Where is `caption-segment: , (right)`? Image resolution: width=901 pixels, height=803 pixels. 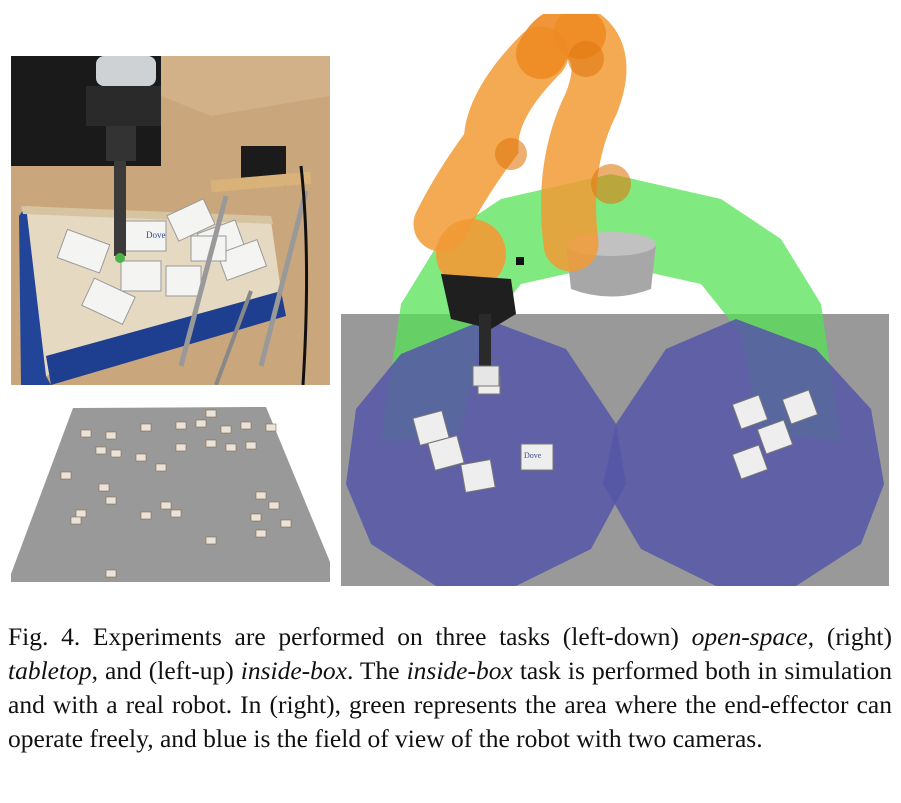 caption-segment: , (right) is located at coordinates (849, 636).